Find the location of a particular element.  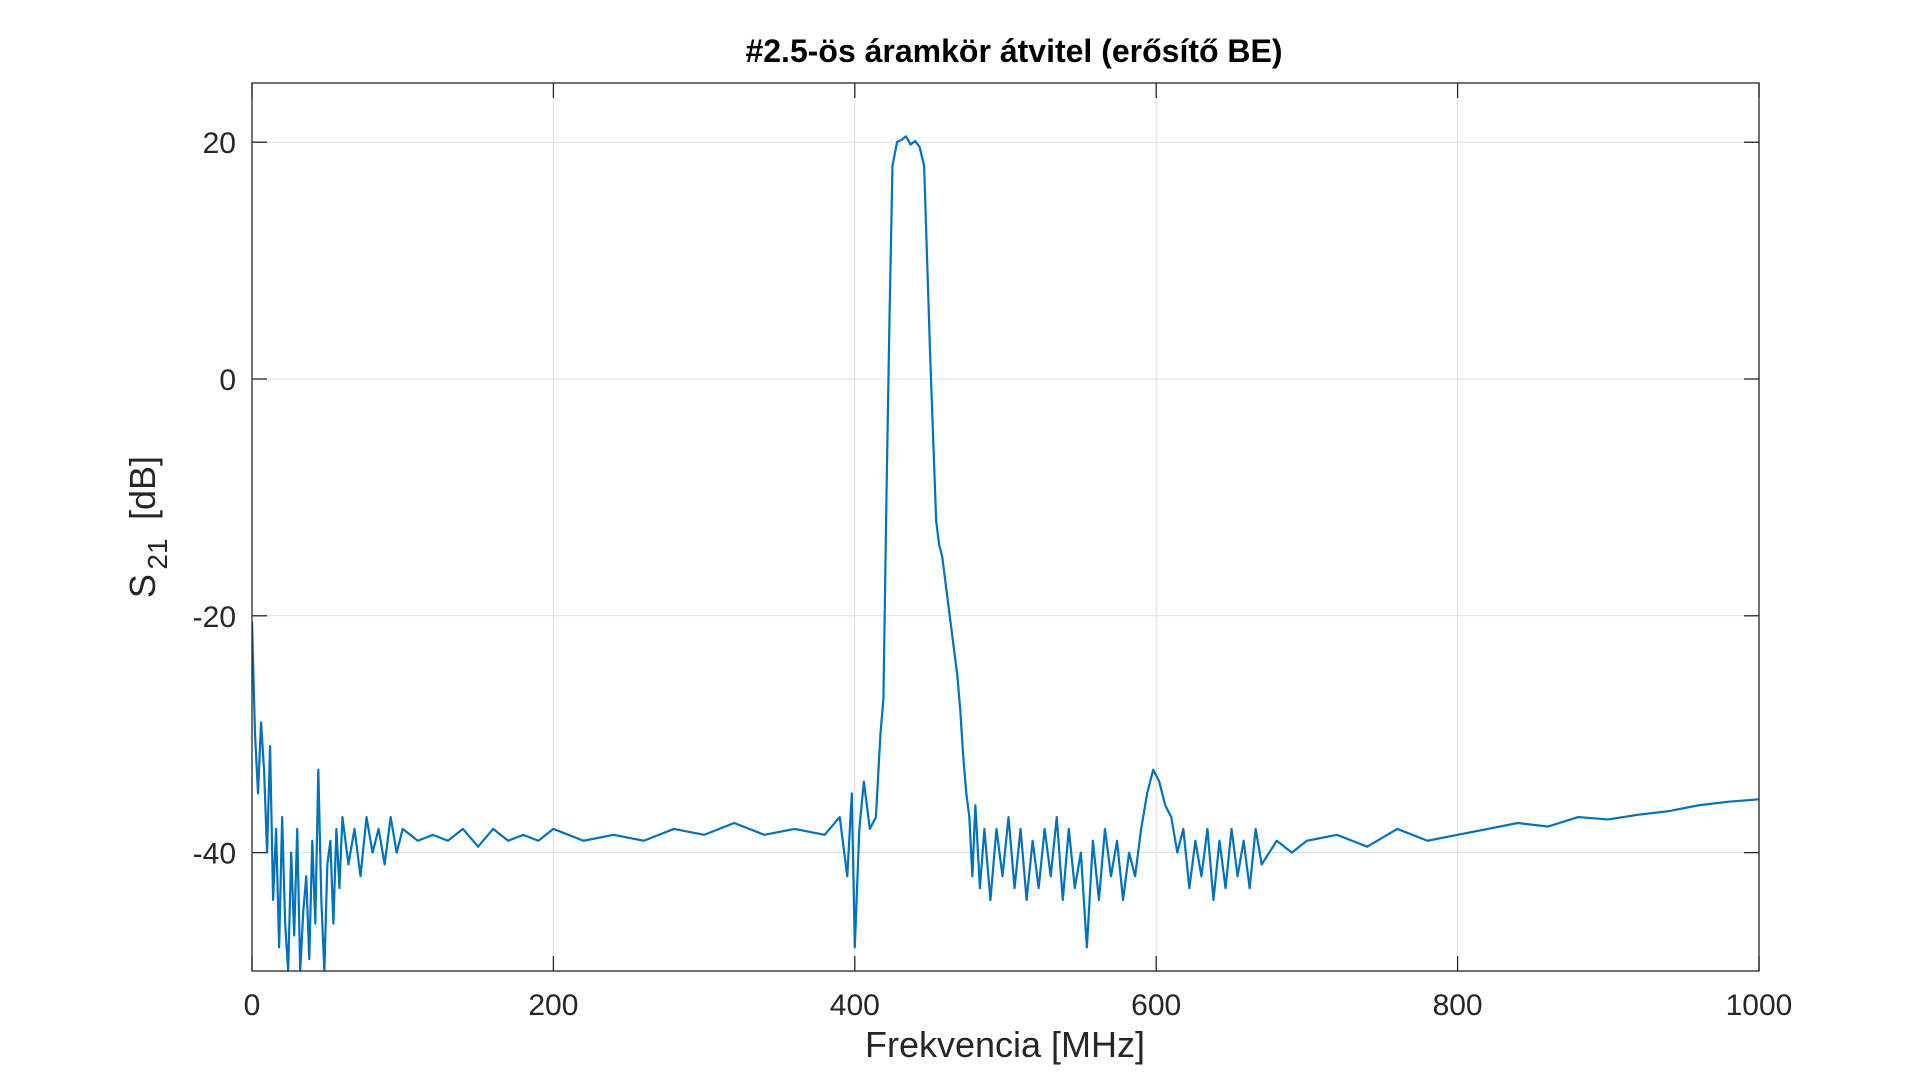

y-axis-label-main: S is located at coordinates (142, 586).